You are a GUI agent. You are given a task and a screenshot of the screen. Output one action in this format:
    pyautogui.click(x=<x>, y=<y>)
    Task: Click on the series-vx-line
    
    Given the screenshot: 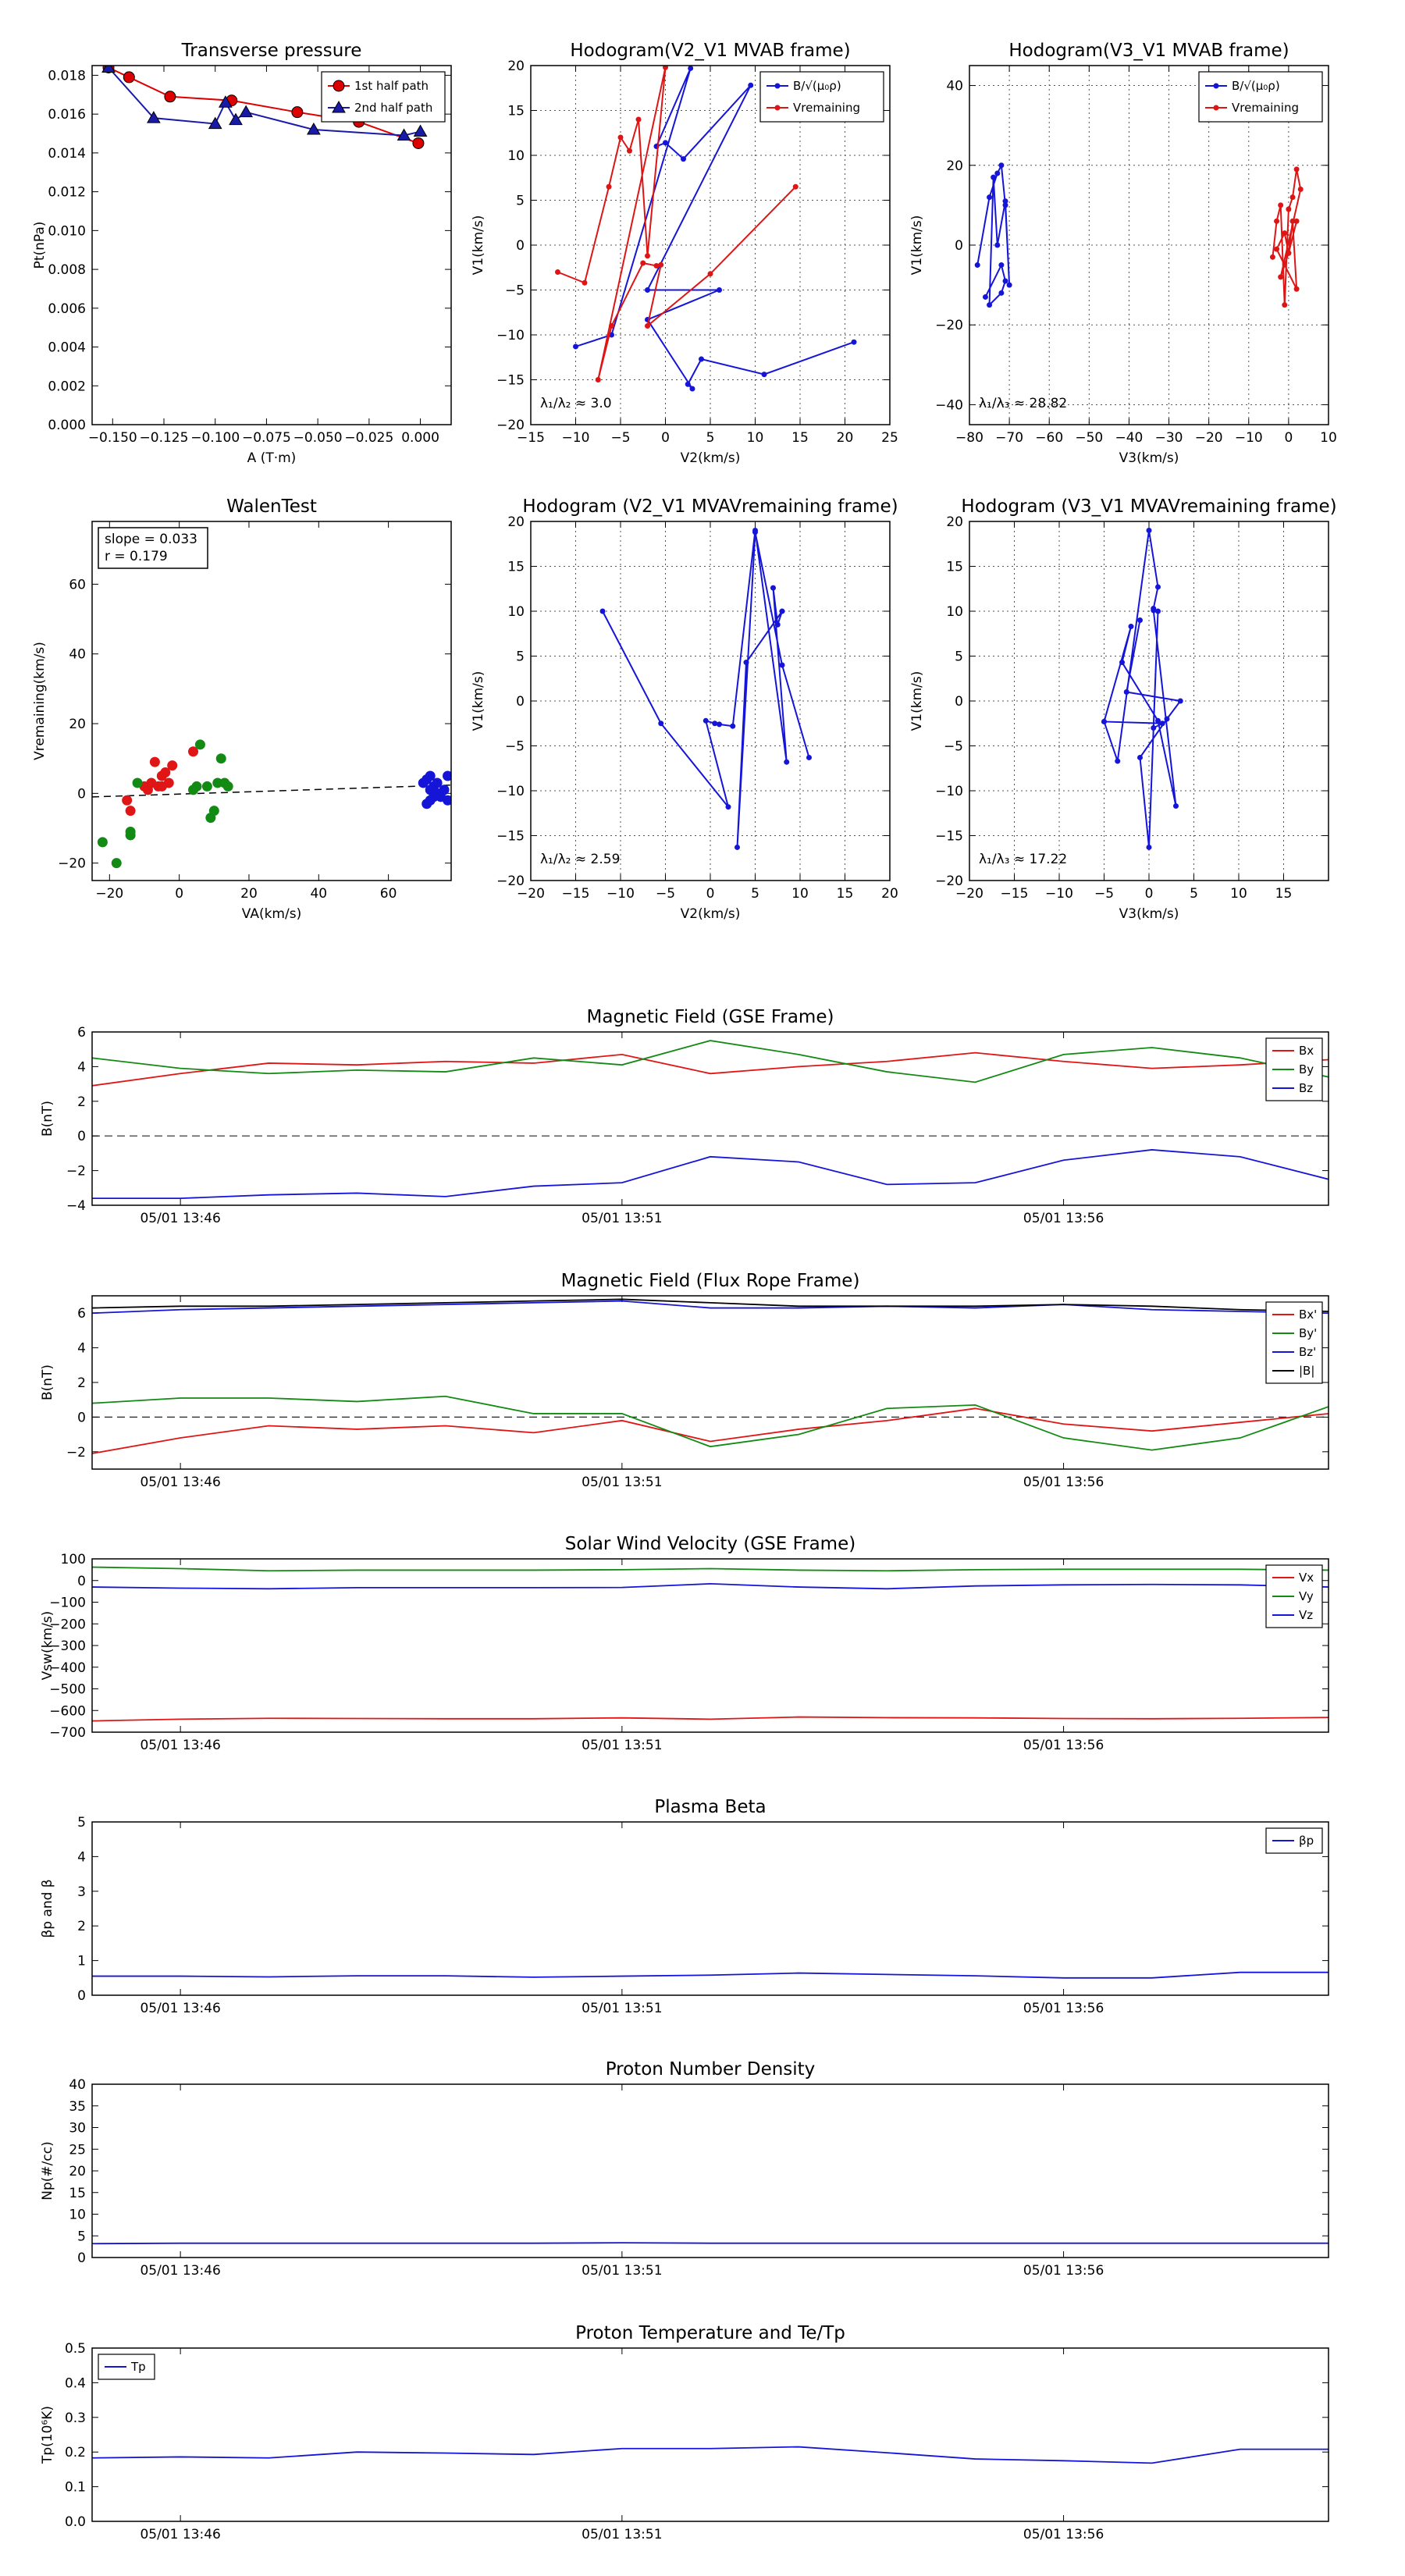 What is the action you would take?
    pyautogui.click(x=711, y=1719)
    